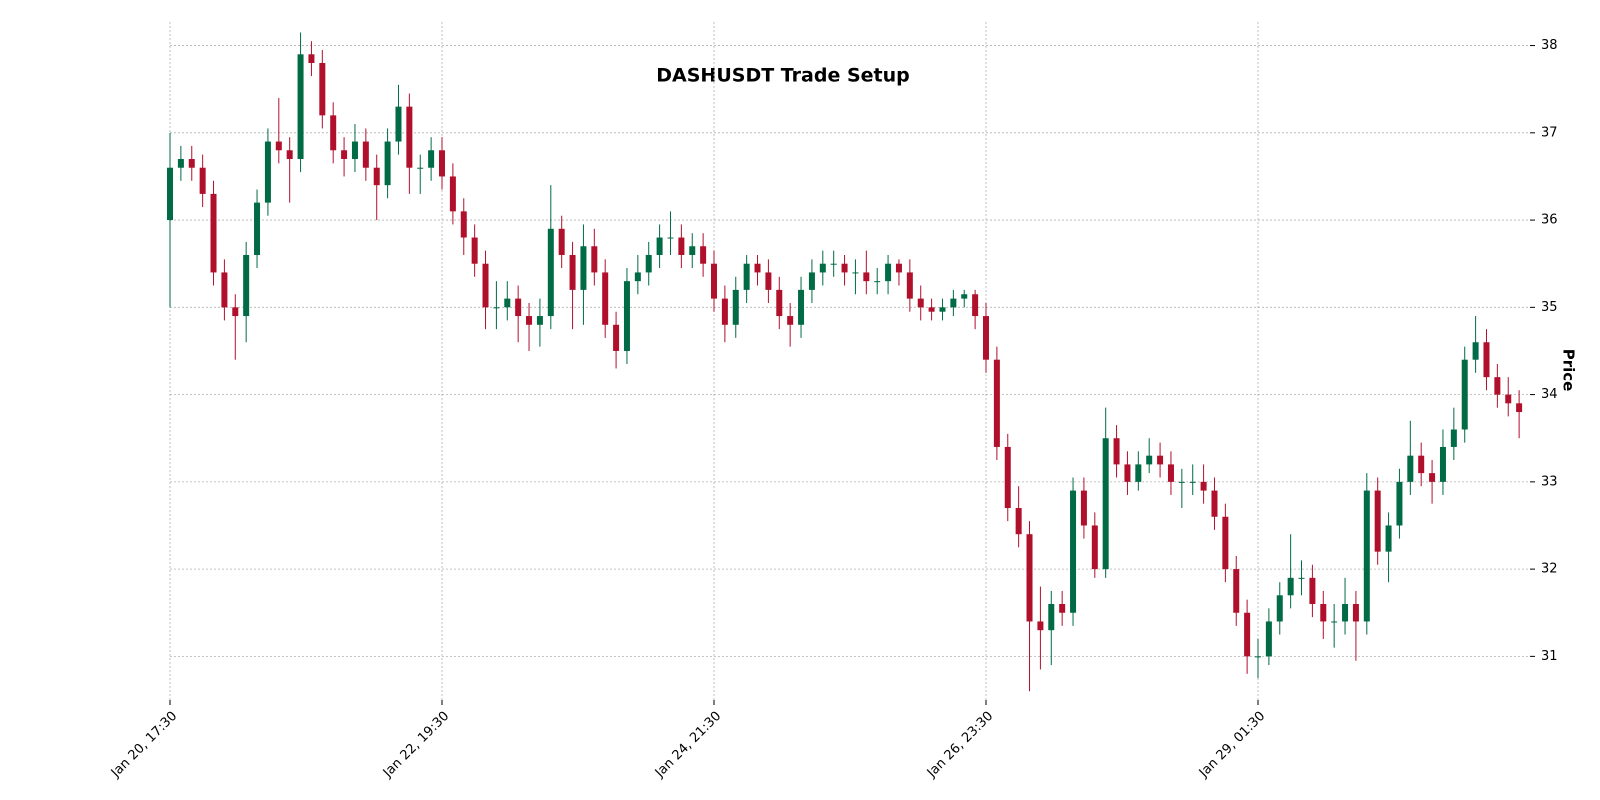  I want to click on x-tick-label: Jan 20, 17:30, so click(144, 745).